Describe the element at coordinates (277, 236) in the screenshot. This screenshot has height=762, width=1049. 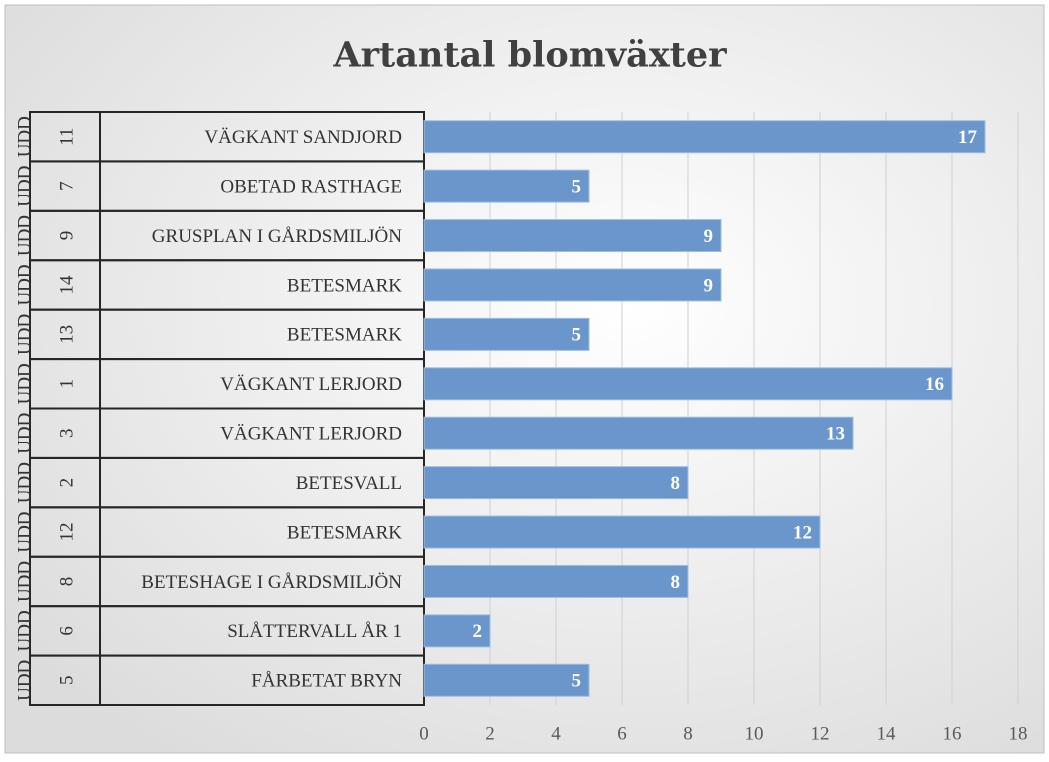
I see `category-label: GRUSPLAN I GÅRDSMILJÖN` at that location.